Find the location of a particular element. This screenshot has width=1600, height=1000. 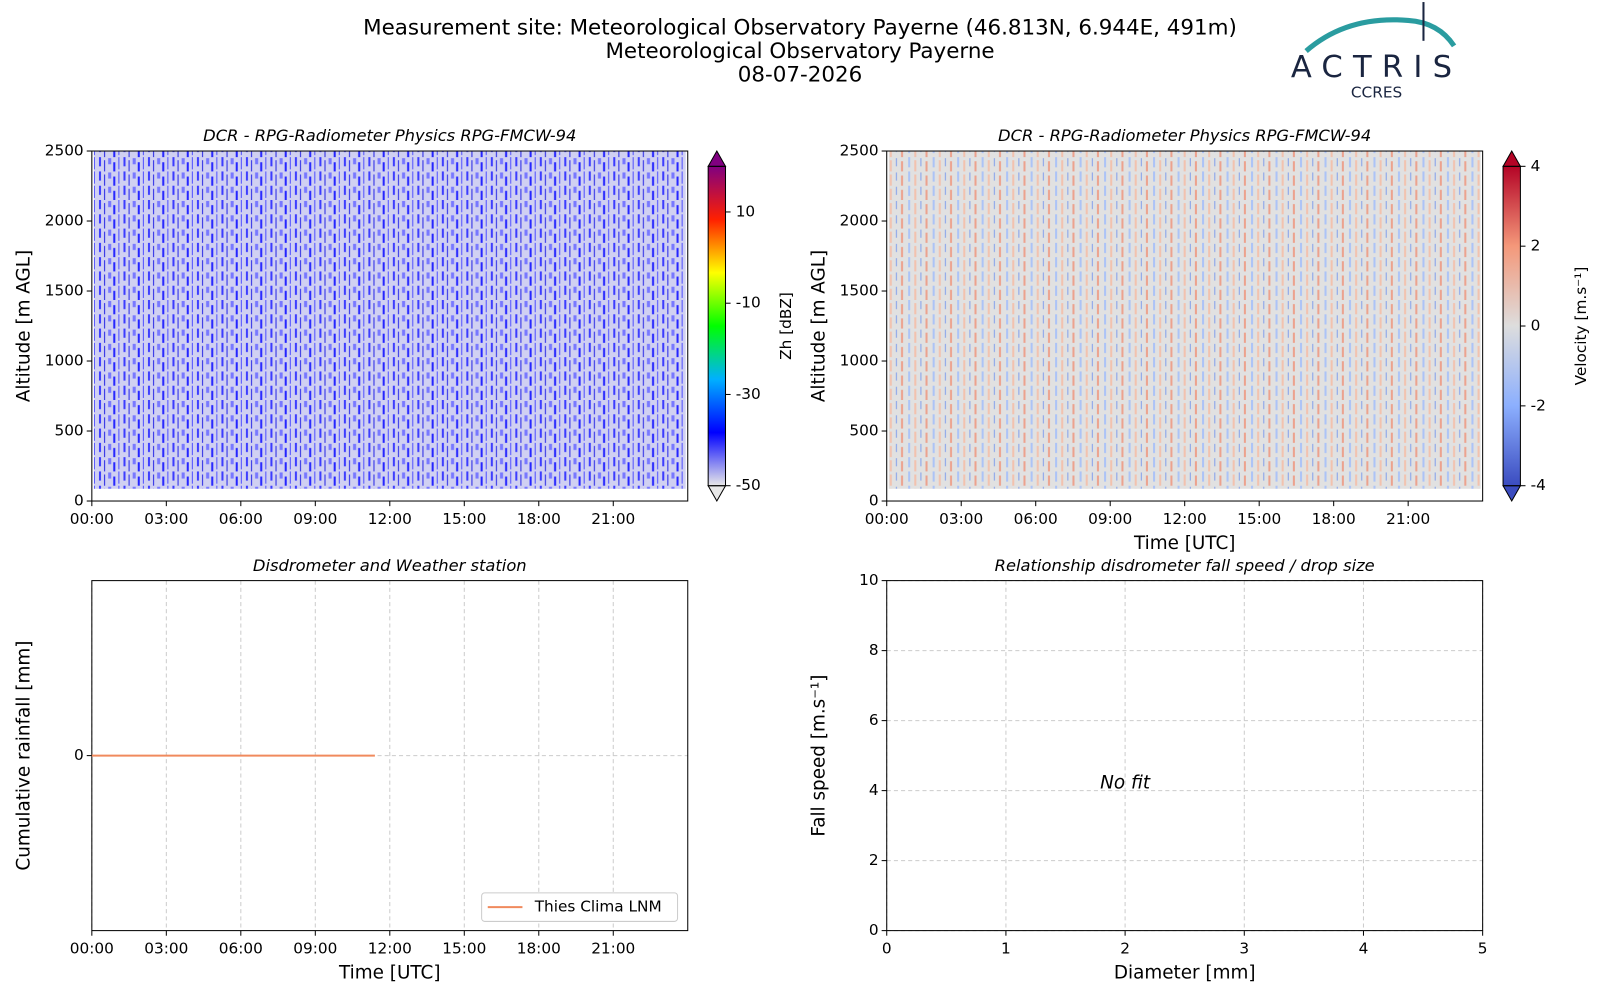

logo: ACTRIS CCRES is located at coordinates (1376, 51).